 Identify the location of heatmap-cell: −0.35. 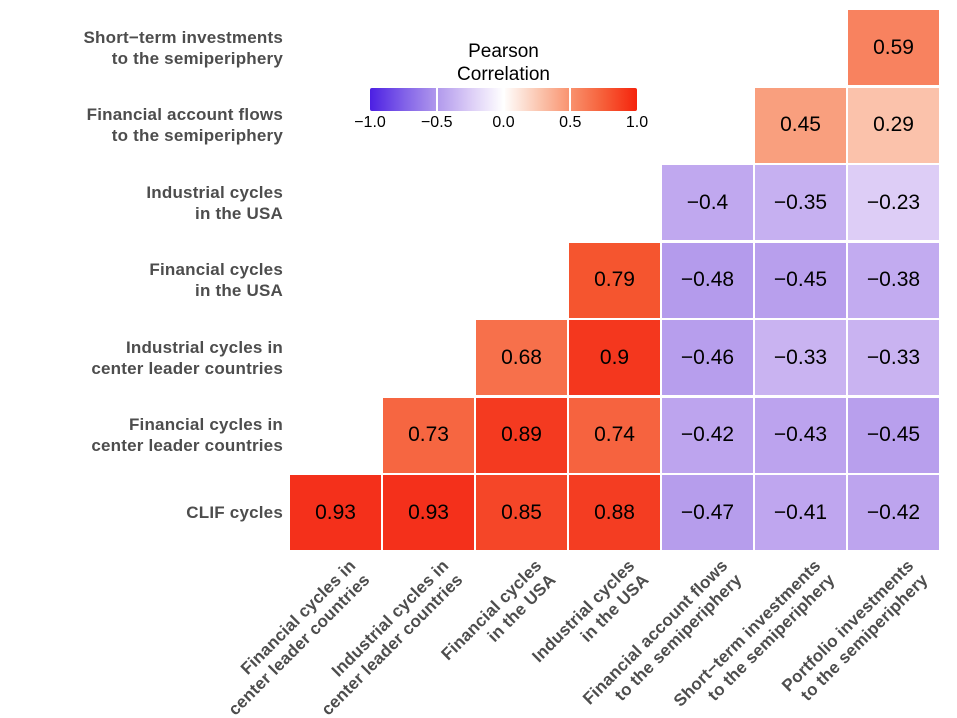
(800, 202).